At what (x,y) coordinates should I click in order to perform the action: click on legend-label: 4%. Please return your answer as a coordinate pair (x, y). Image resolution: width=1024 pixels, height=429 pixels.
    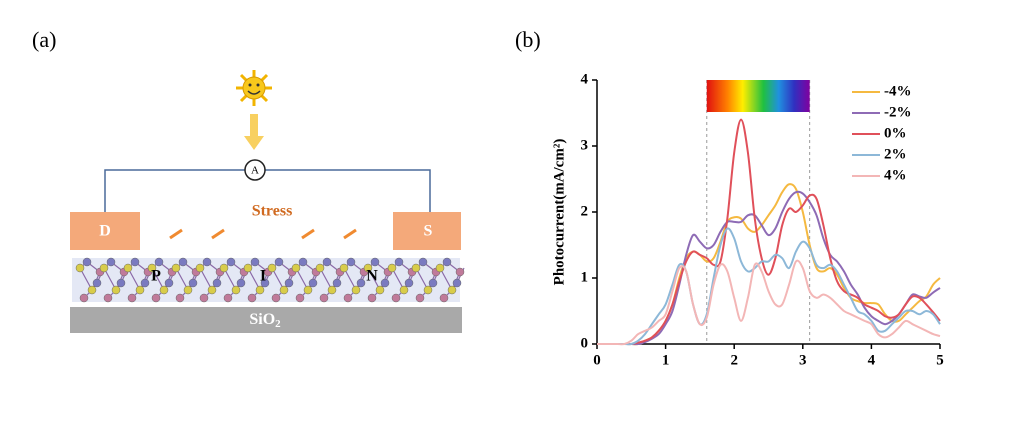
    Looking at the image, I should click on (895, 175).